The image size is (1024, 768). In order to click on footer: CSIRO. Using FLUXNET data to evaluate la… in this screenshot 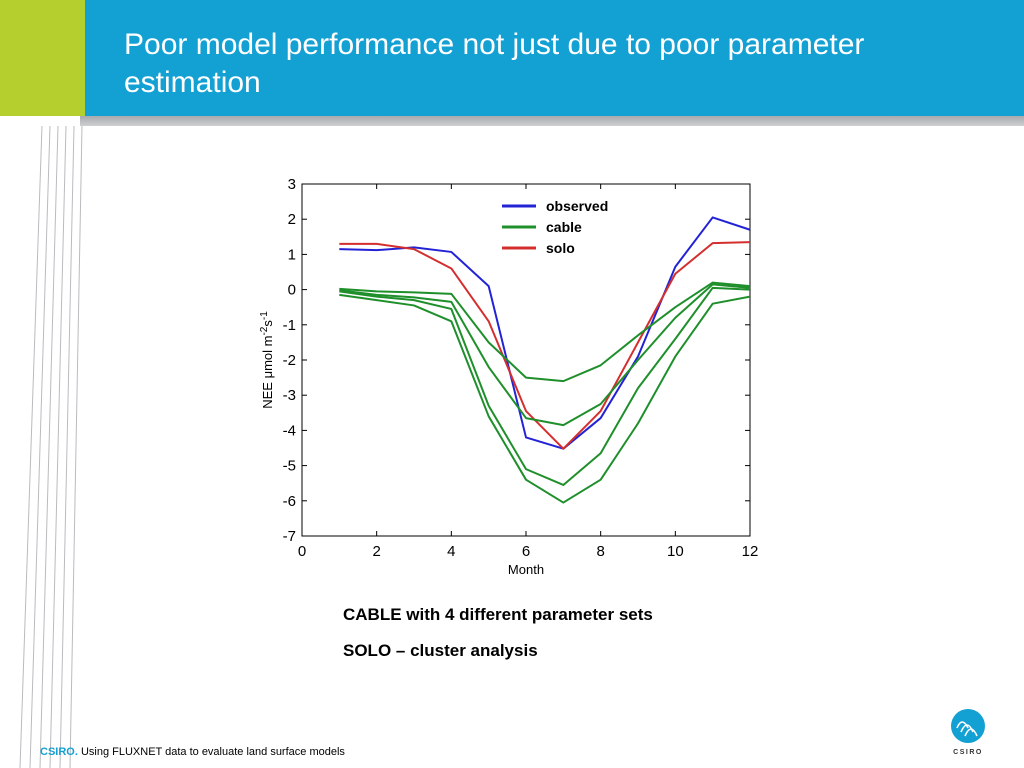, I will do `click(192, 752)`.